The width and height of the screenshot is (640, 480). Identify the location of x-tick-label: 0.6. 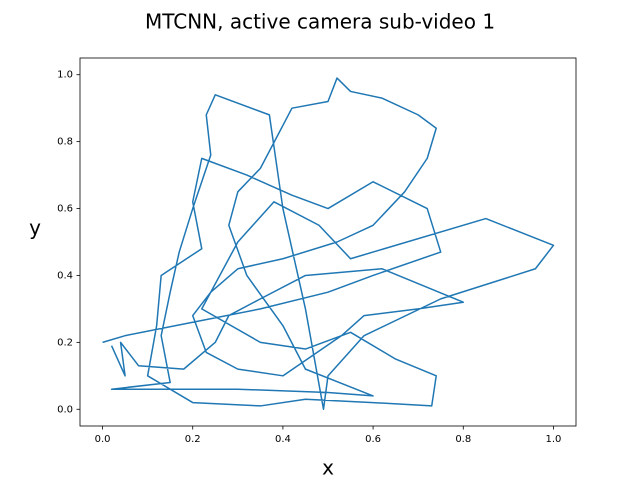
(373, 439).